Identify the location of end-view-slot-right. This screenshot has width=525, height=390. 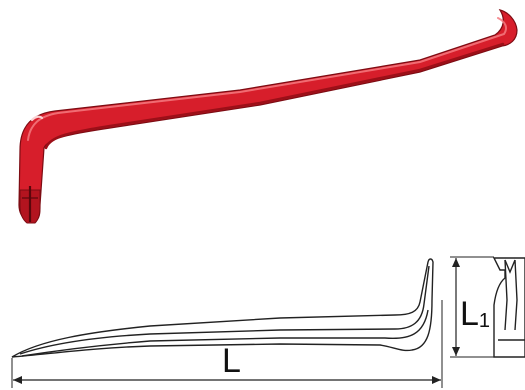
(516, 295).